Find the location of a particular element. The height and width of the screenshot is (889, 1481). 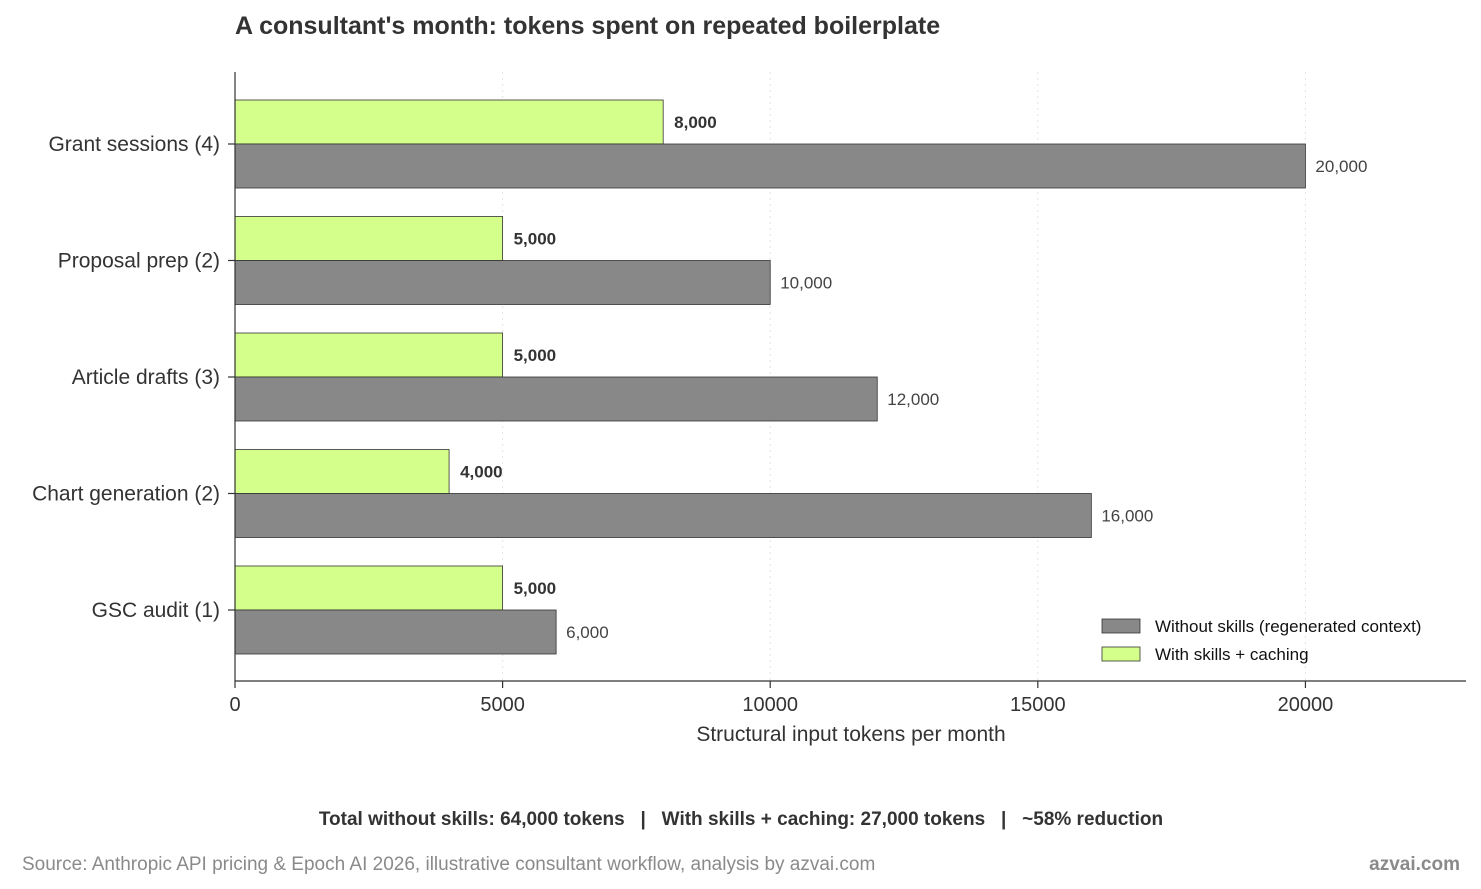

legend-swatch-with-skills-caching is located at coordinates (1121, 654).